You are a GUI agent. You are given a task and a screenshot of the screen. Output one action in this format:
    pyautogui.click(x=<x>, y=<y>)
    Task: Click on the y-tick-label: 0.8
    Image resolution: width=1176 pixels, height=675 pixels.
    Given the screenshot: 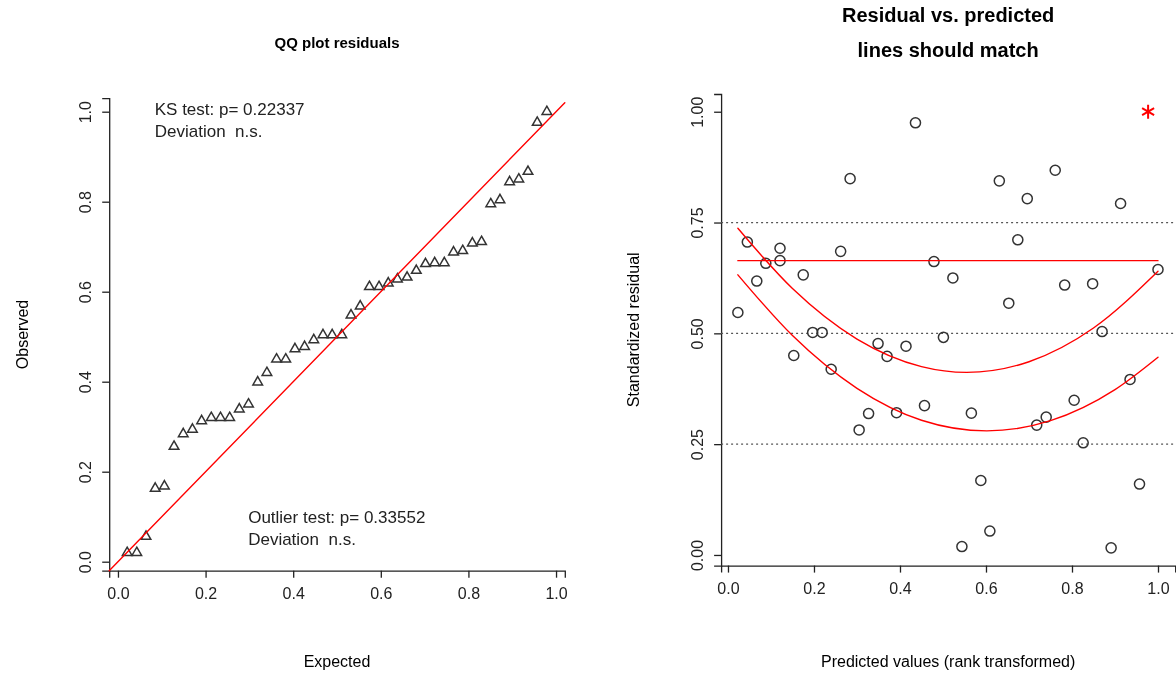 What is the action you would take?
    pyautogui.click(x=85, y=202)
    